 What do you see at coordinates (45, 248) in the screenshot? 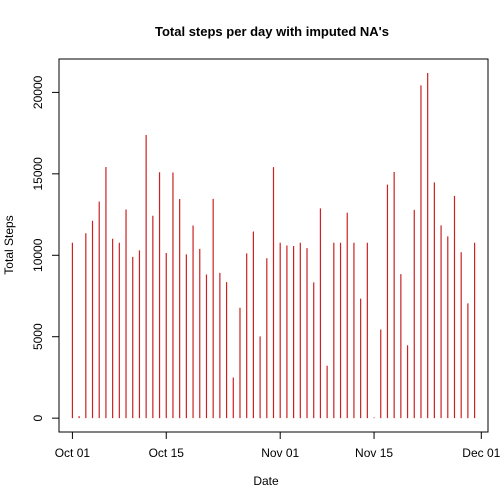
I see `y-axis: 0 5000 10000 15000 20000` at bounding box center [45, 248].